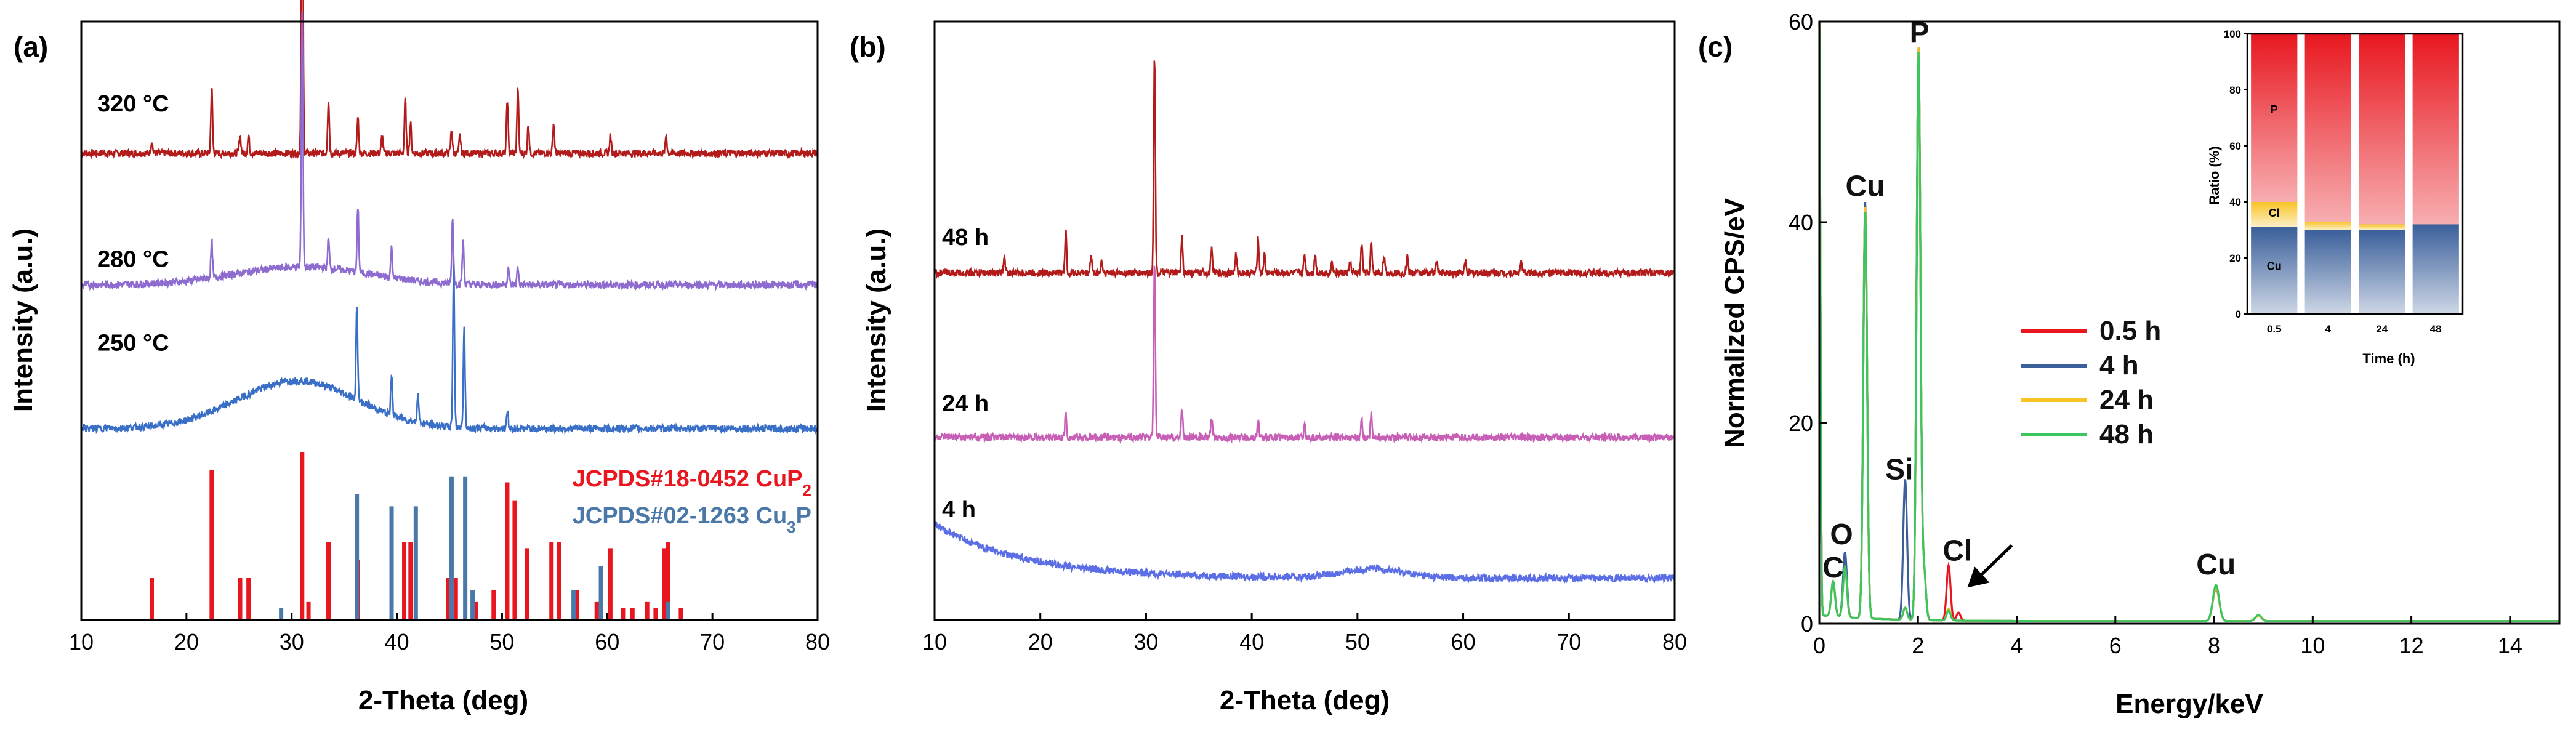 Image resolution: width=2576 pixels, height=732 pixels. Describe the element at coordinates (2274, 329) in the screenshot. I see `inset-xtick-0.5: 0.5` at that location.